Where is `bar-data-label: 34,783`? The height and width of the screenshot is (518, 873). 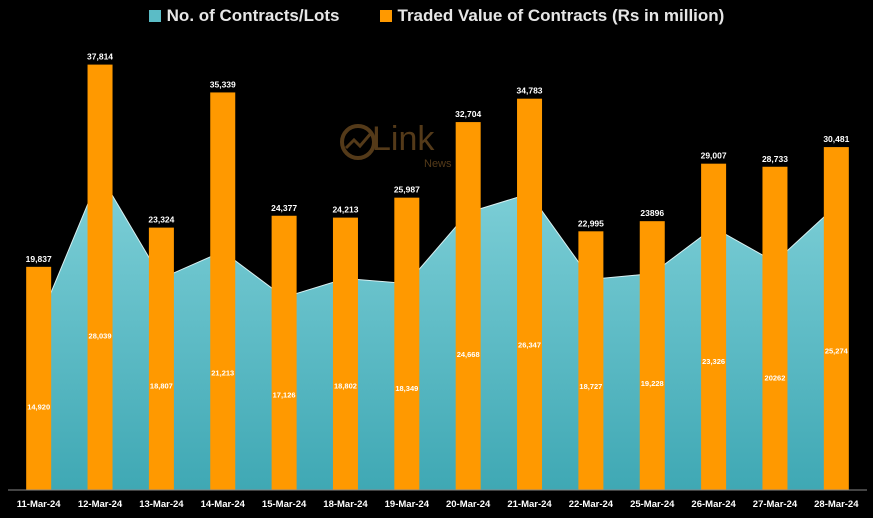
bar-data-label: 34,783 is located at coordinates (530, 91).